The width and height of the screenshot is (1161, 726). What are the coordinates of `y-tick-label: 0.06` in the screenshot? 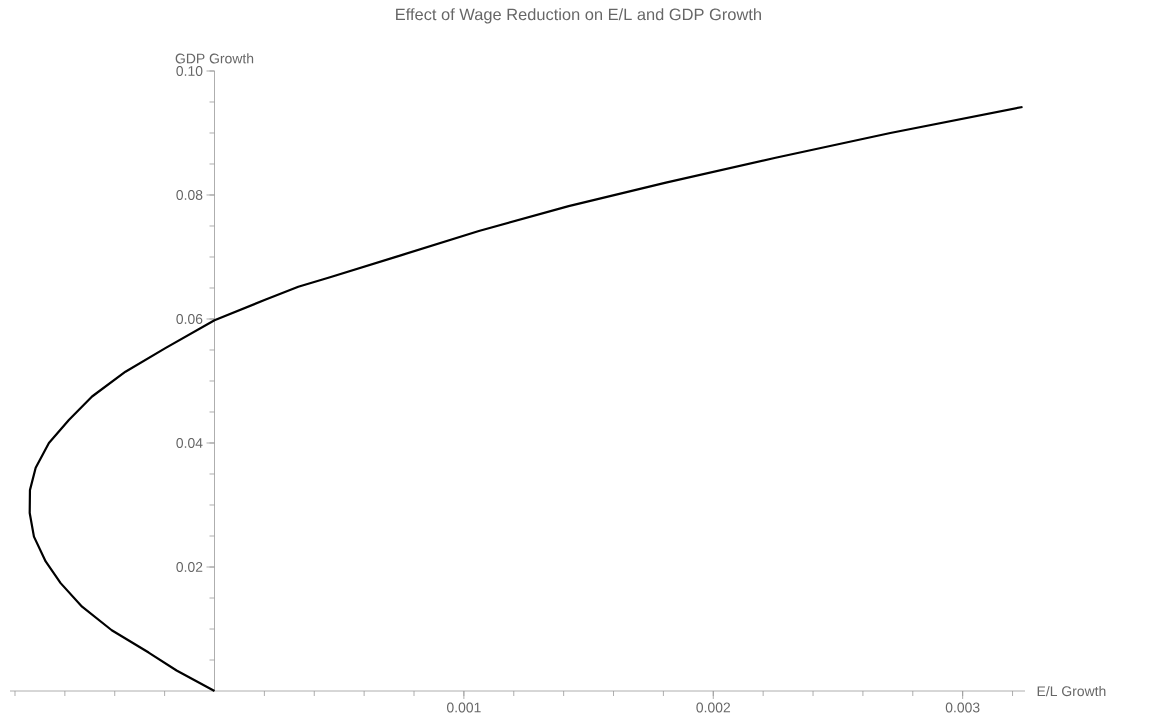 It's located at (189, 319).